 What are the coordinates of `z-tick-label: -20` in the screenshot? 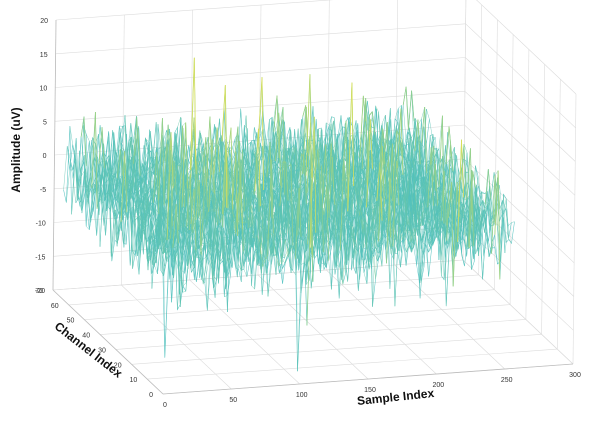 It's located at (40, 291).